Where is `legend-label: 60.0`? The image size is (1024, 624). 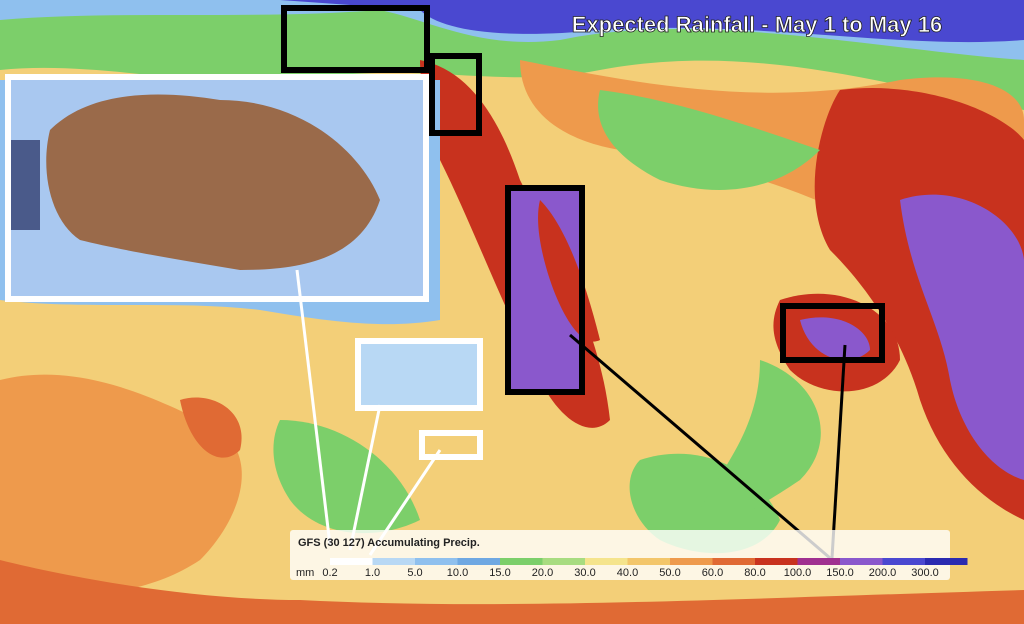
legend-label: 60.0 is located at coordinates (712, 573).